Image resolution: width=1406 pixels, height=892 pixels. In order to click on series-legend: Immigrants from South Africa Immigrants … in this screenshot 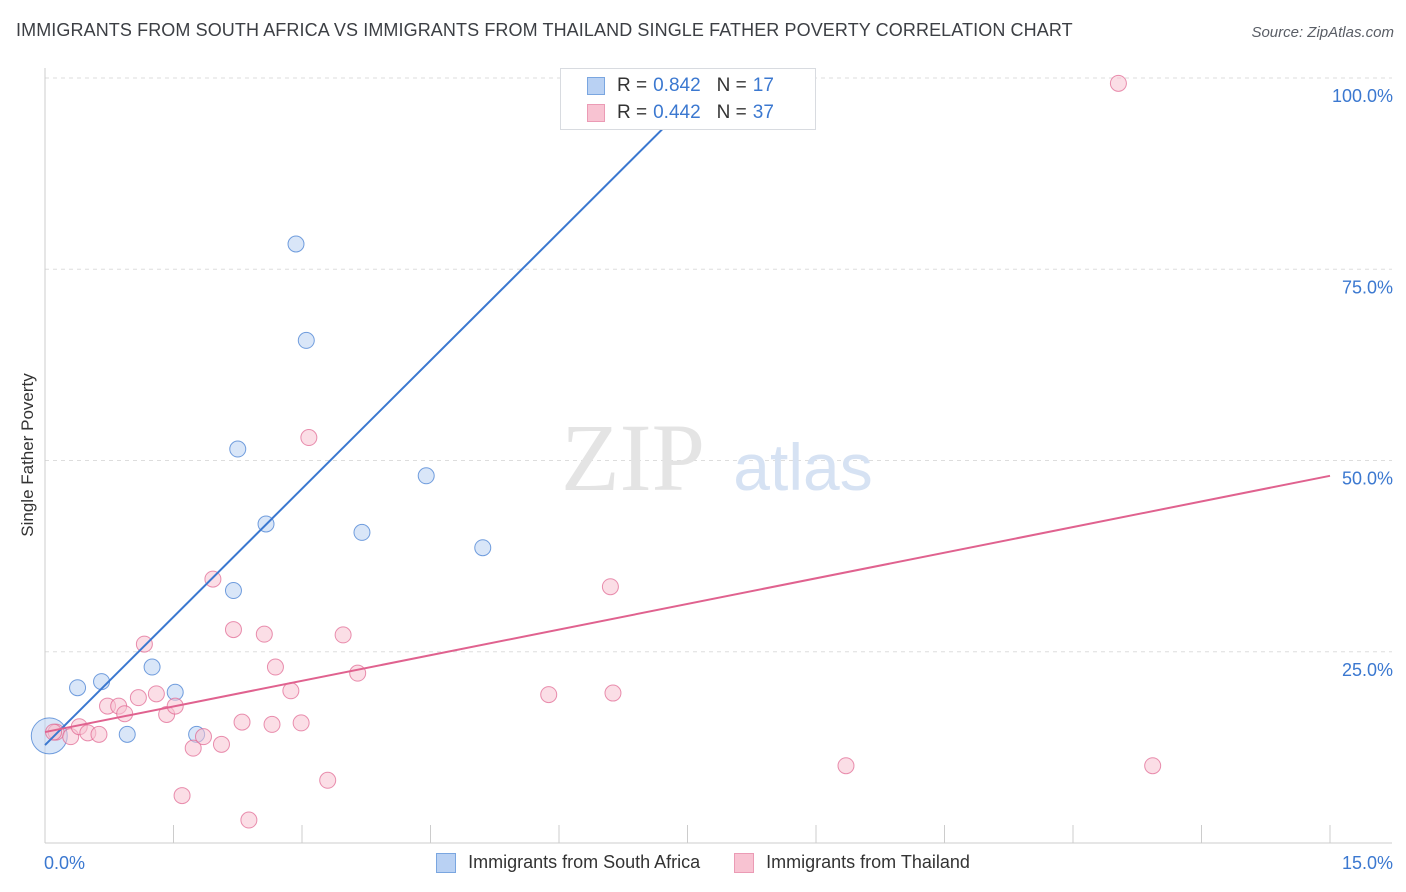, I will do `click(703, 862)`.